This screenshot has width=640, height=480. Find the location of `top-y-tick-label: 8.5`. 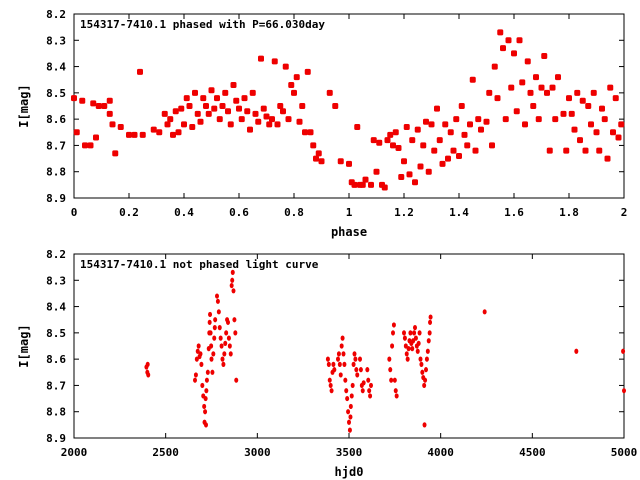

top-y-tick-label: 8.5 is located at coordinates (56, 93).